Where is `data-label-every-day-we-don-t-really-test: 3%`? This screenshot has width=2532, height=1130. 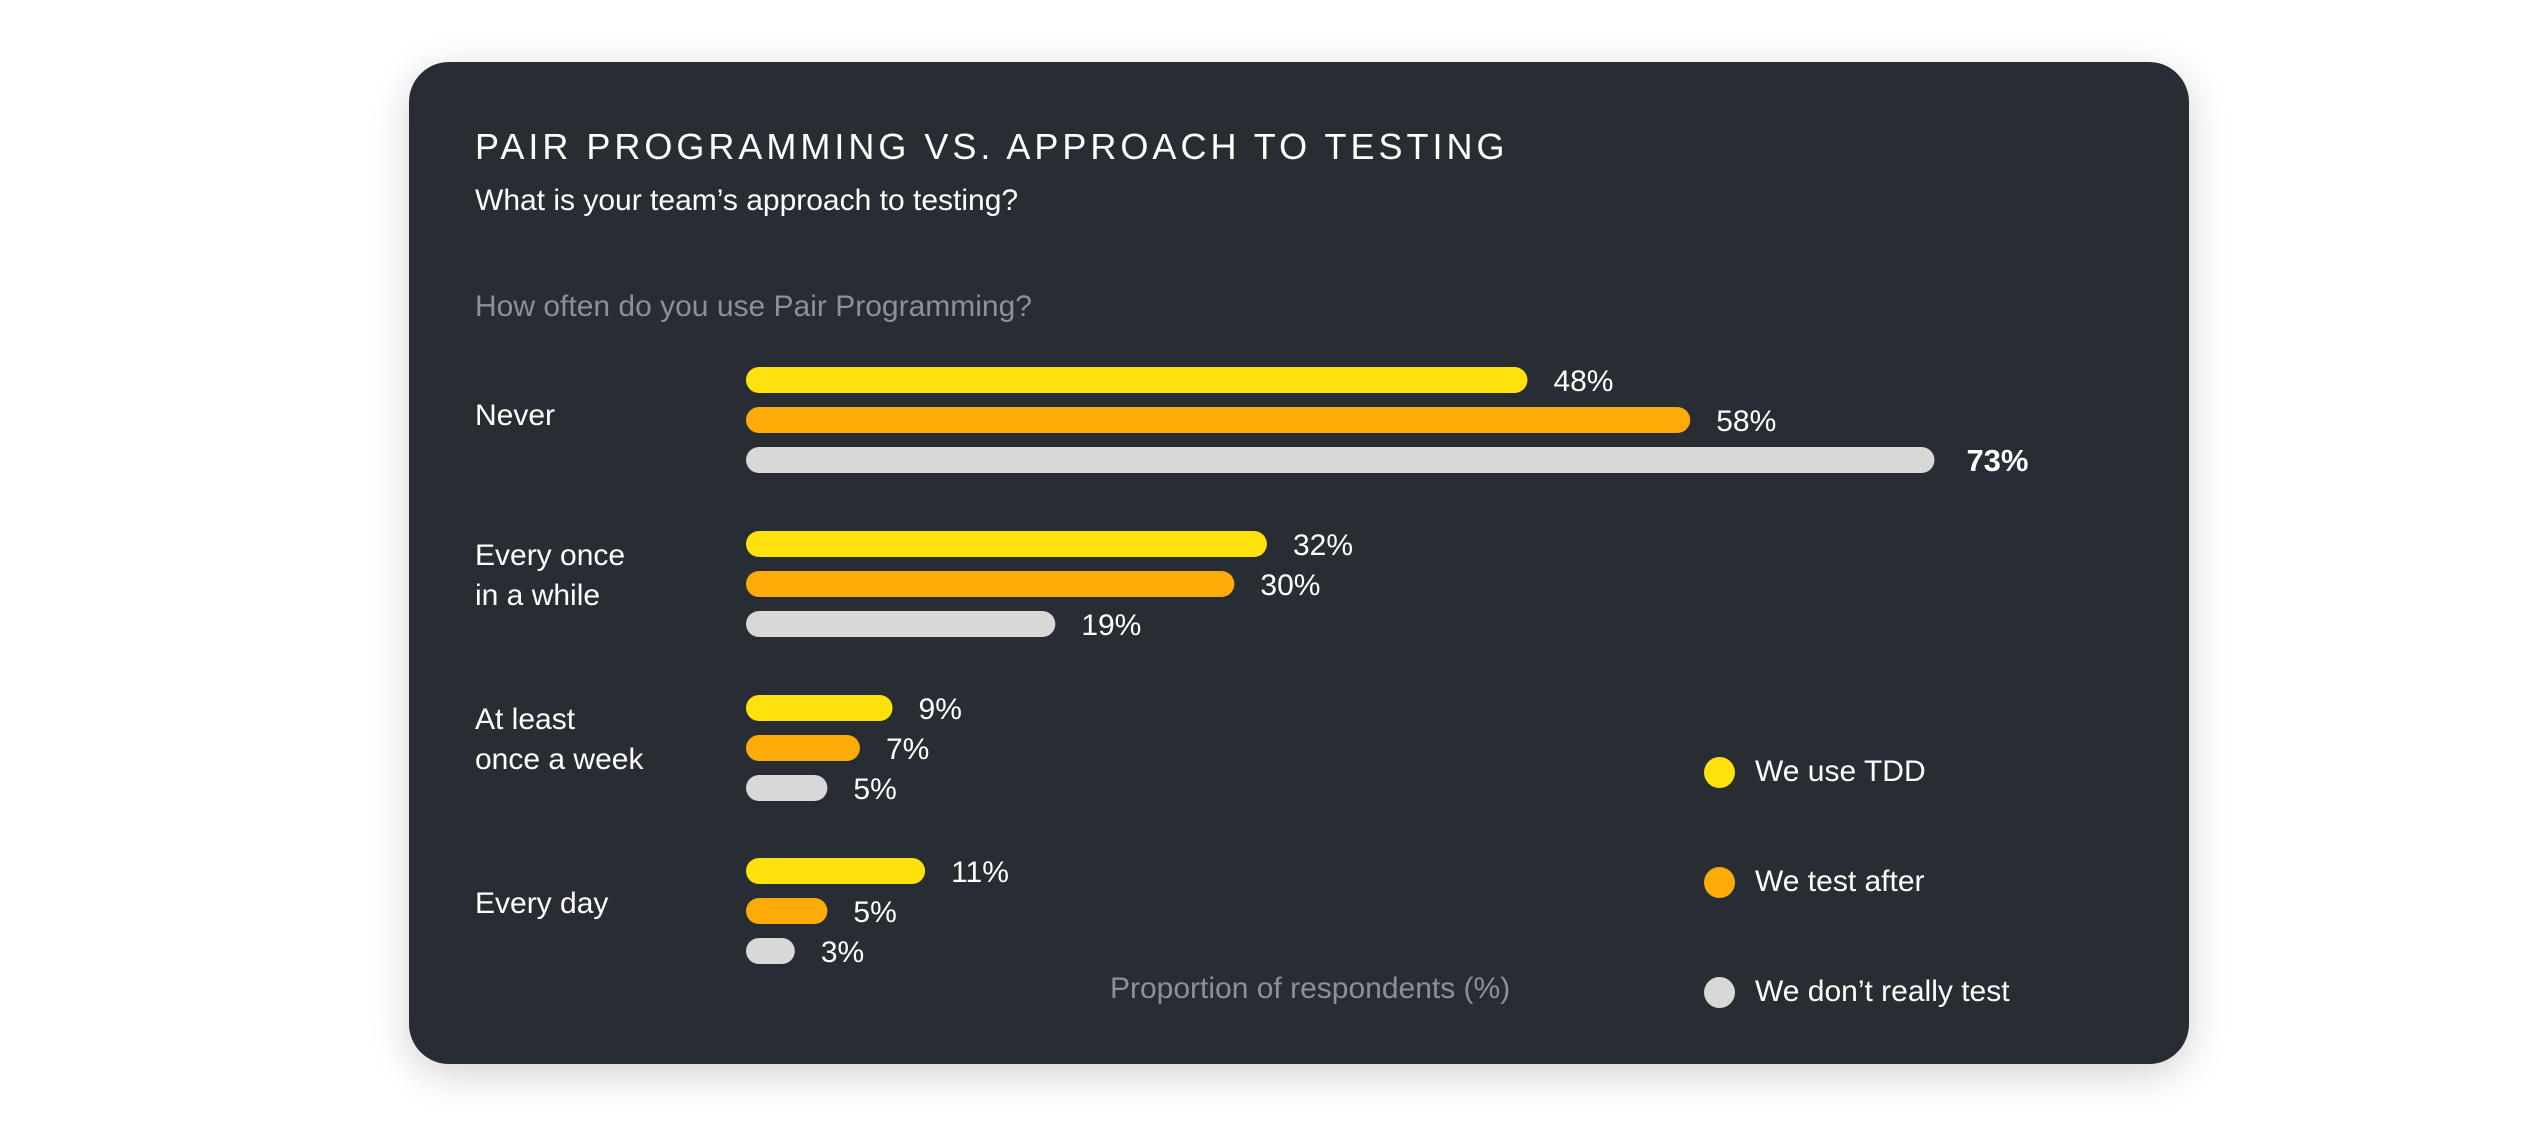
data-label-every-day-we-don-t-really-test: 3% is located at coordinates (842, 952).